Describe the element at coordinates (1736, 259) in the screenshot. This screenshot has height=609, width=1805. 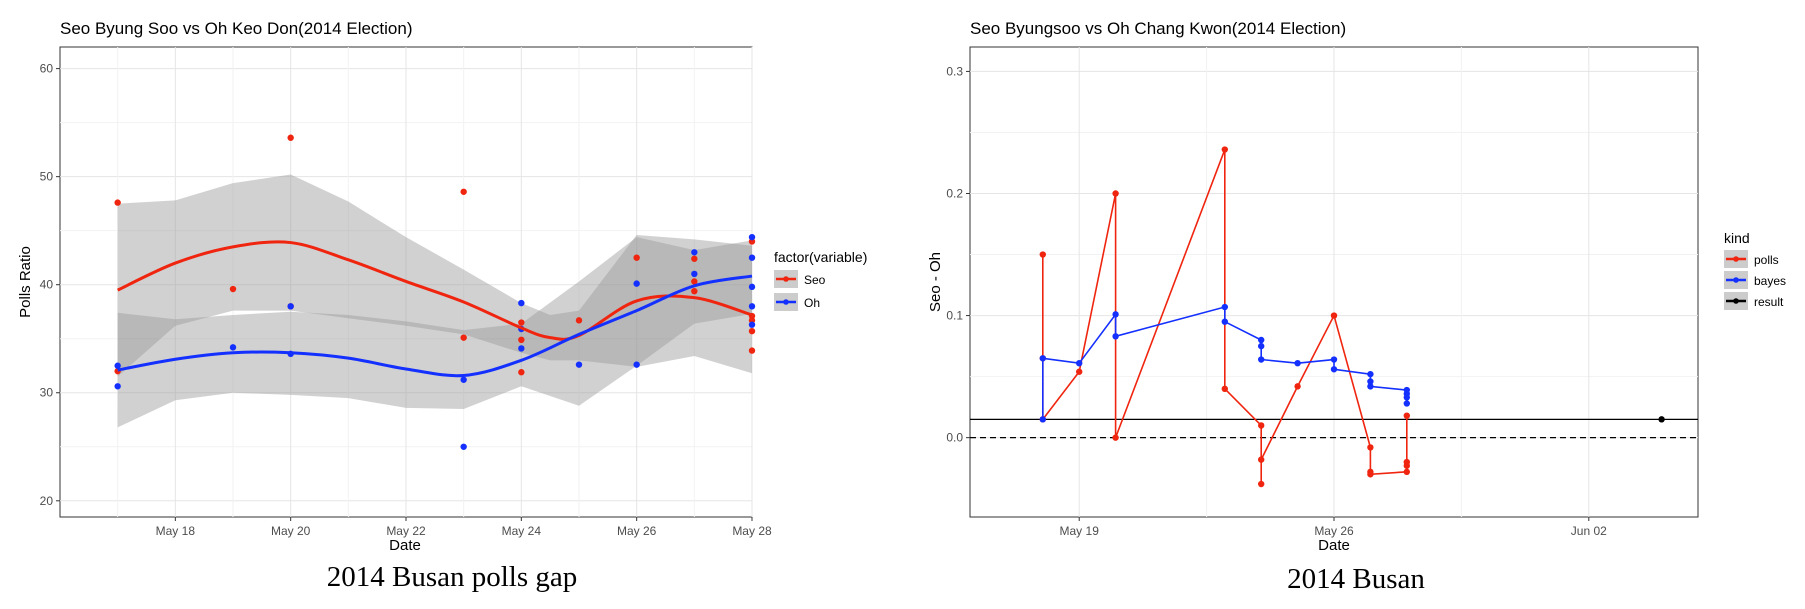
I see `legend-right-dot-polls` at that location.